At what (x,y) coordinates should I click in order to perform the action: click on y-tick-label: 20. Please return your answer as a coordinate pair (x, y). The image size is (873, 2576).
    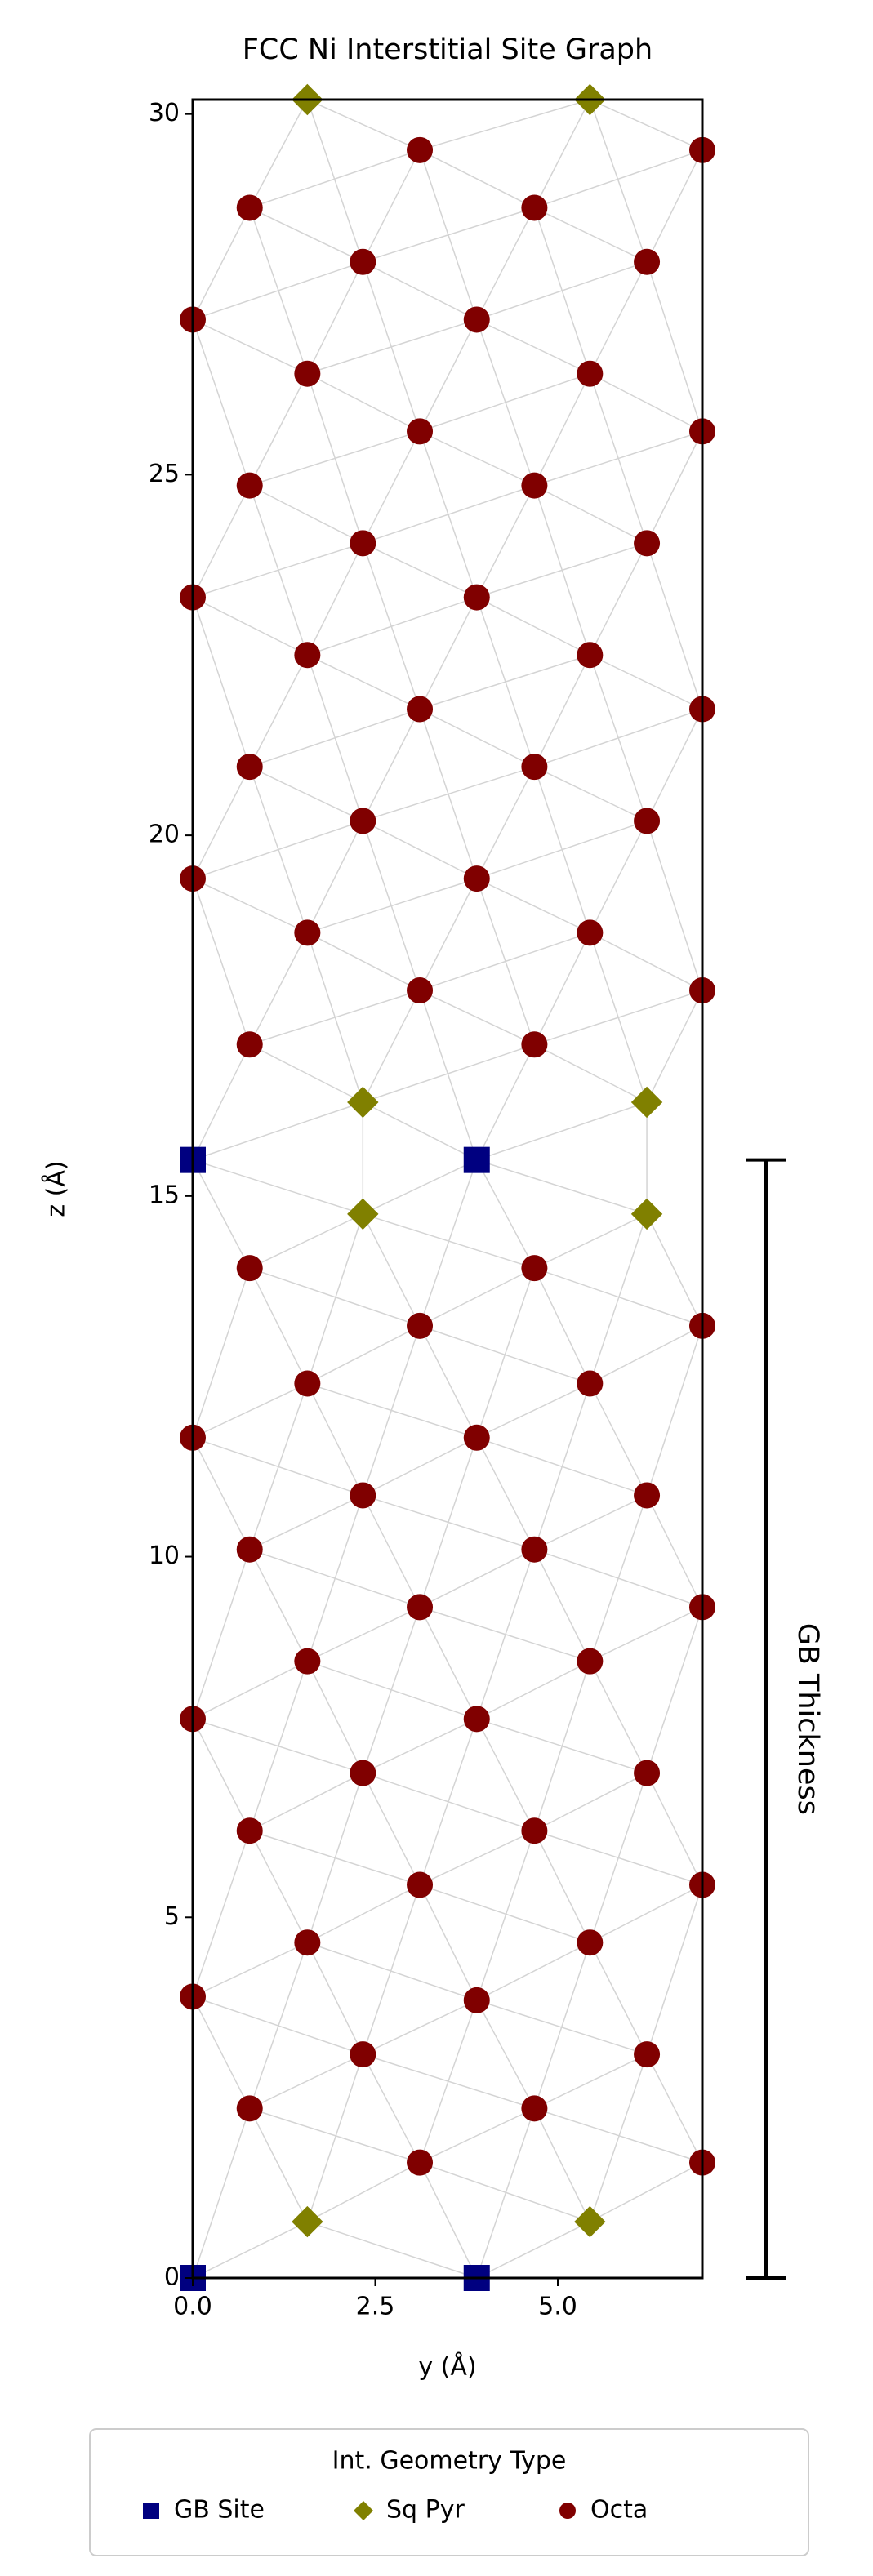
    Looking at the image, I should click on (165, 835).